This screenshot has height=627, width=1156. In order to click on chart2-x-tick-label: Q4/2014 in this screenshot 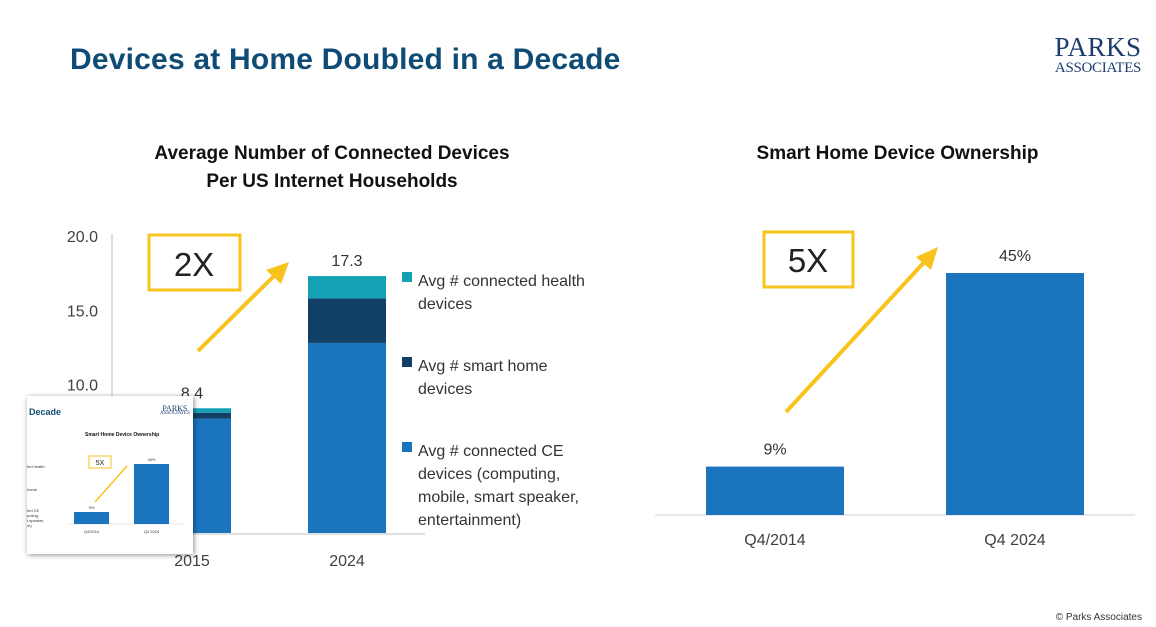, I will do `click(774, 540)`.